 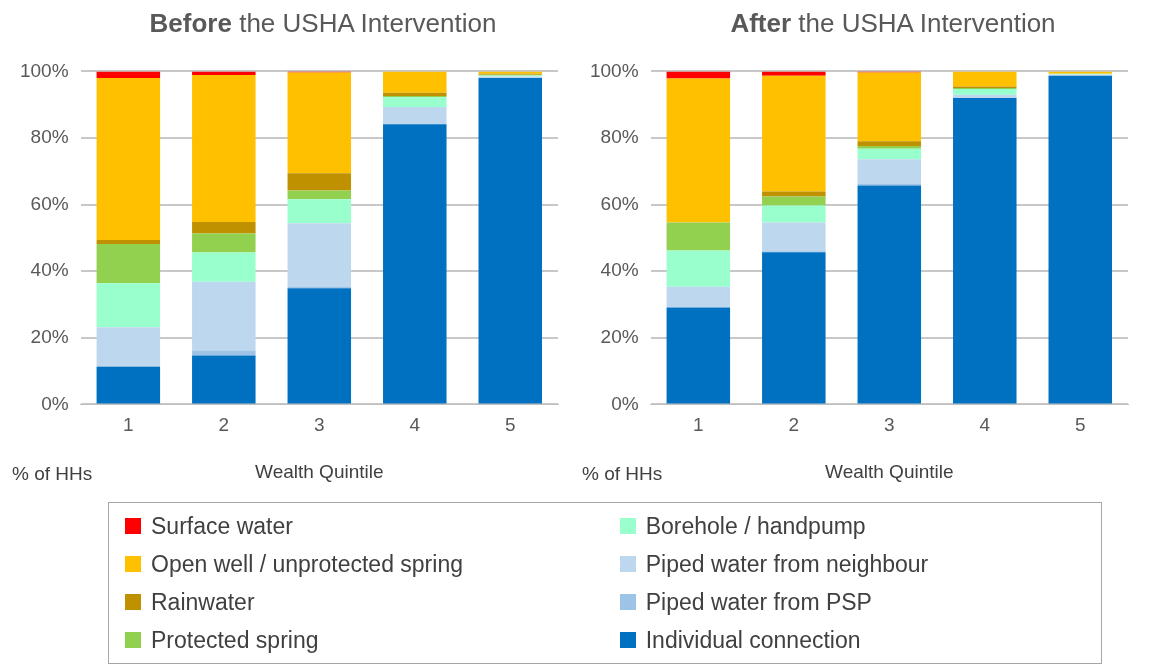 What do you see at coordinates (755, 526) in the screenshot?
I see `legend-label: Borehole / handpump` at bounding box center [755, 526].